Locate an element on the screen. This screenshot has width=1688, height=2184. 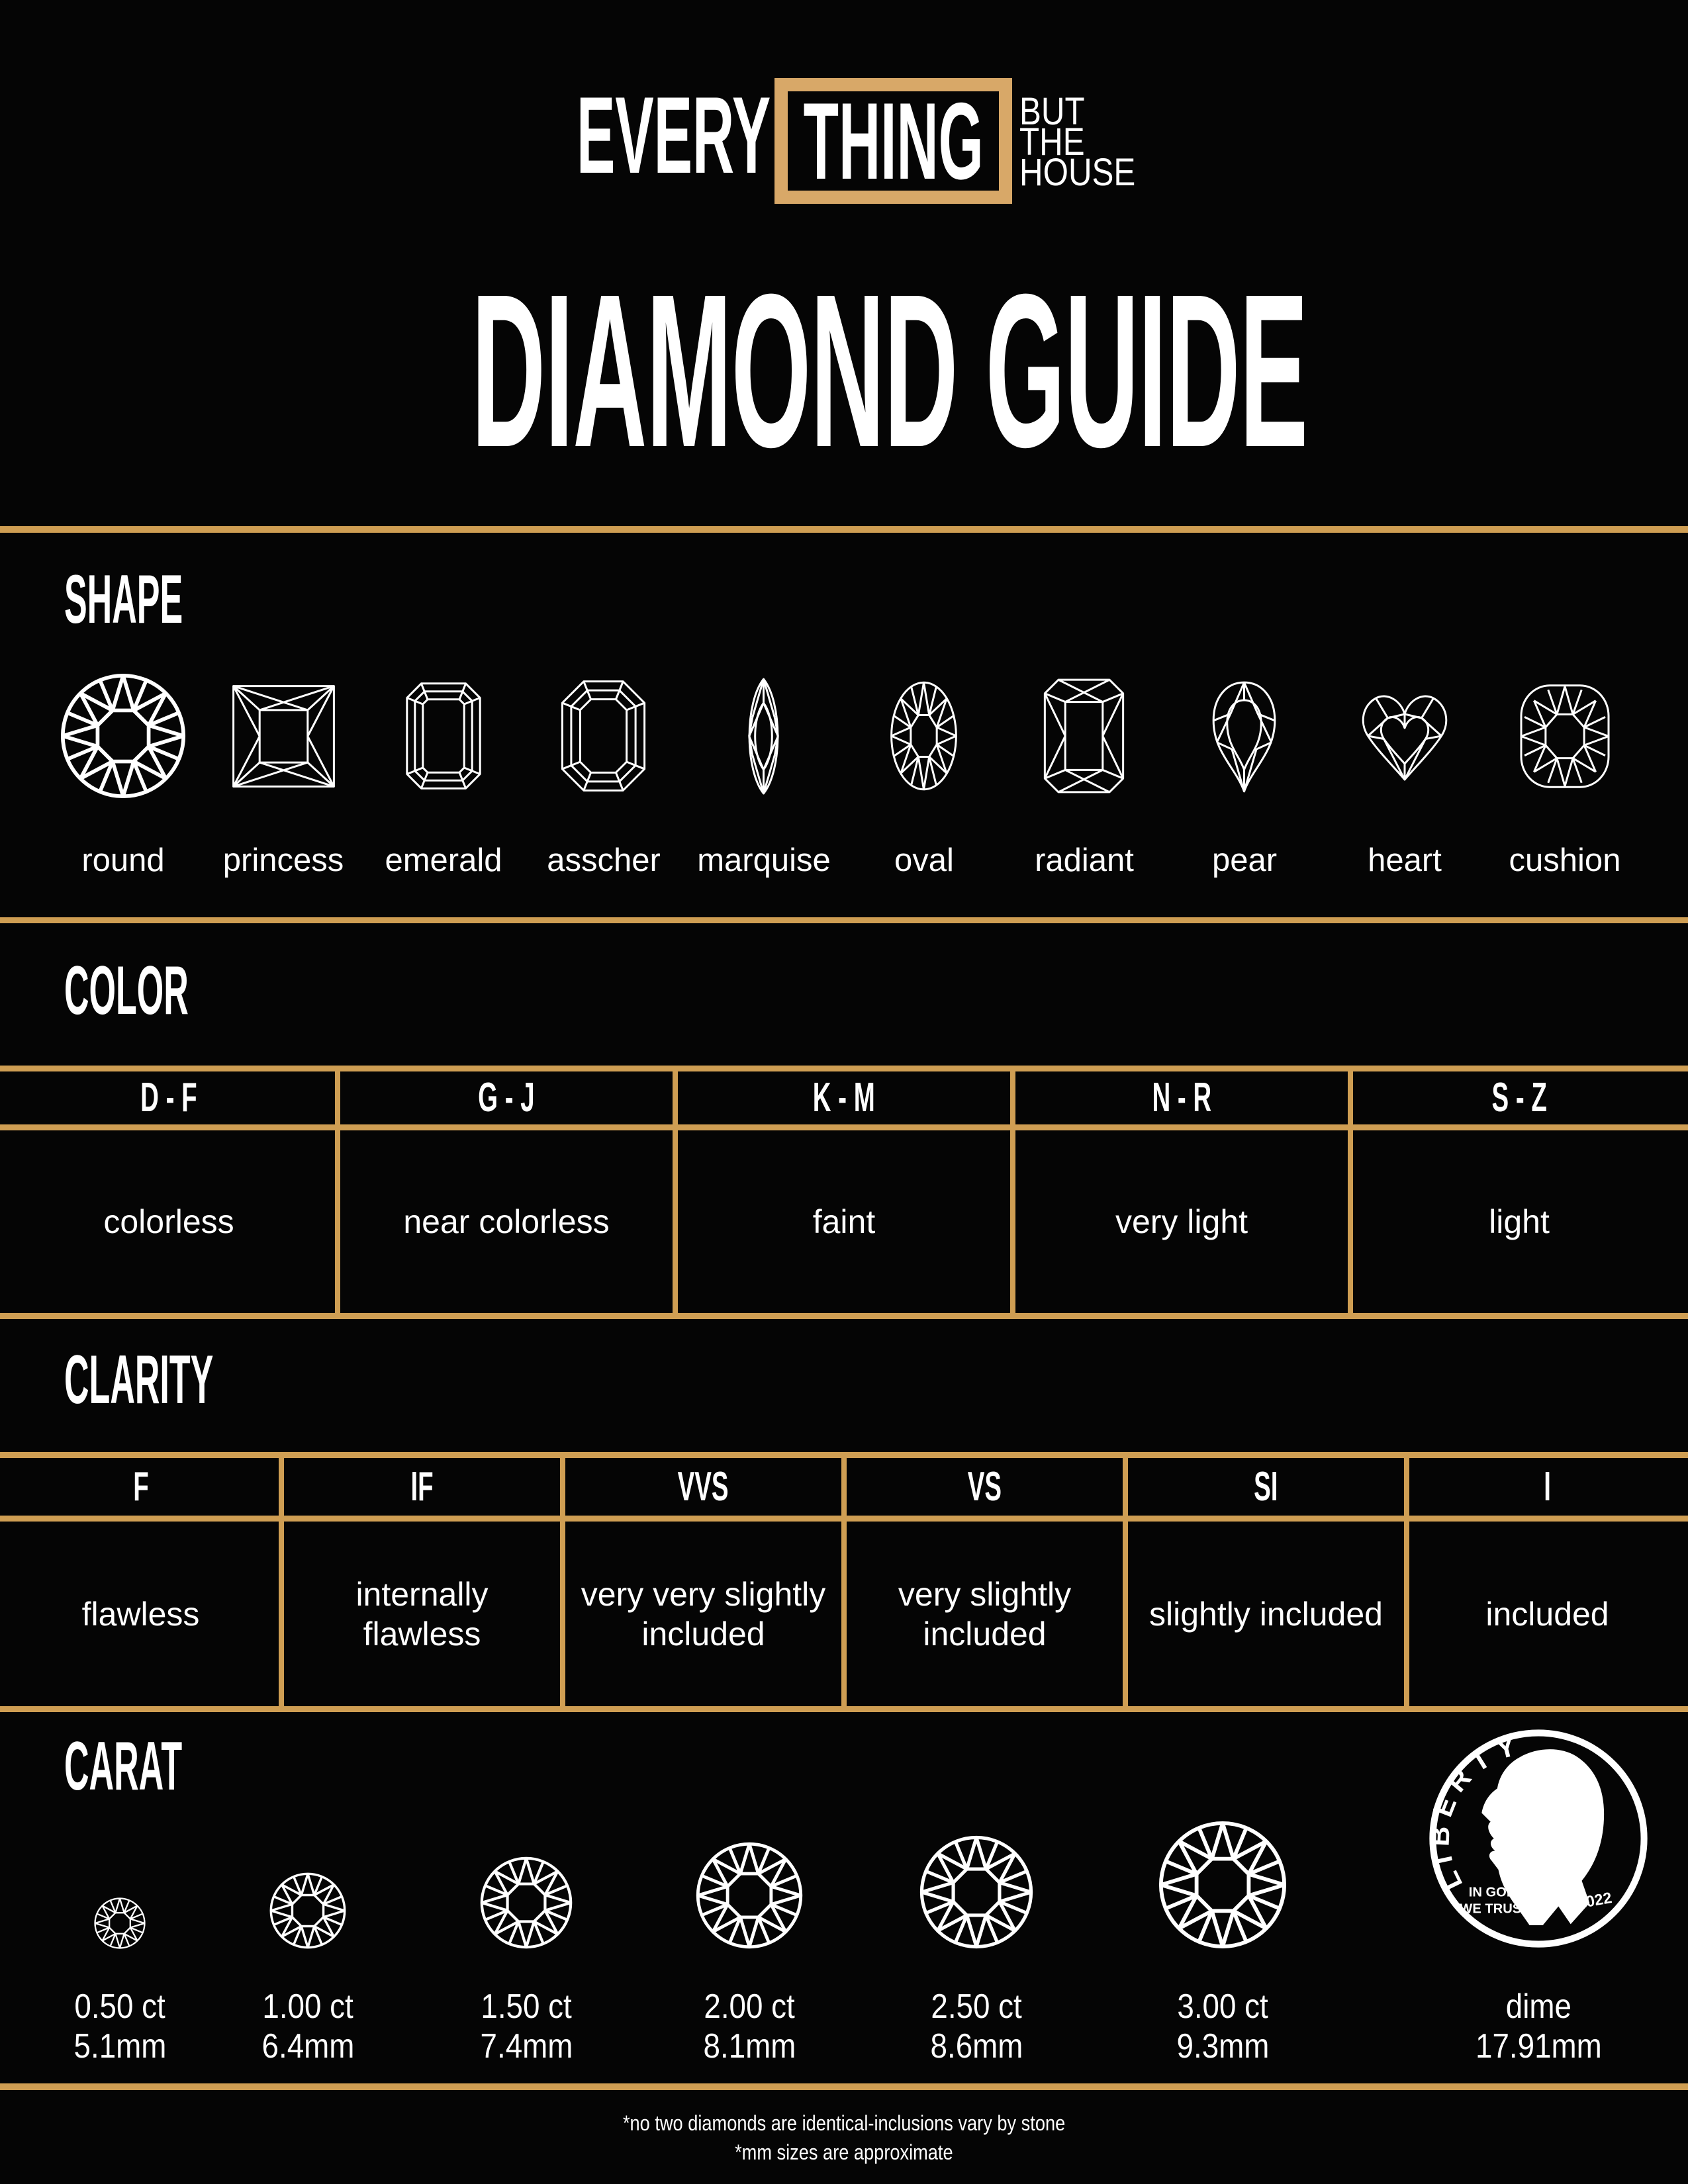
shape-label-cushion: cushion is located at coordinates (1565, 860).